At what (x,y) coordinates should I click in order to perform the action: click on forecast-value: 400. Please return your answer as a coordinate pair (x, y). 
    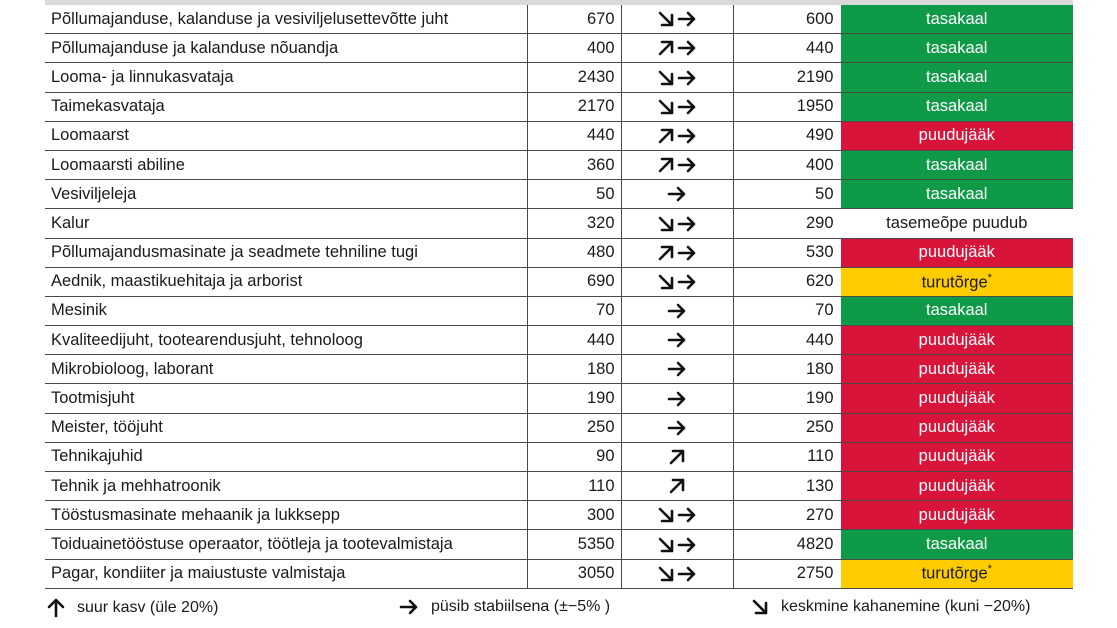
    Looking at the image, I should click on (786, 165).